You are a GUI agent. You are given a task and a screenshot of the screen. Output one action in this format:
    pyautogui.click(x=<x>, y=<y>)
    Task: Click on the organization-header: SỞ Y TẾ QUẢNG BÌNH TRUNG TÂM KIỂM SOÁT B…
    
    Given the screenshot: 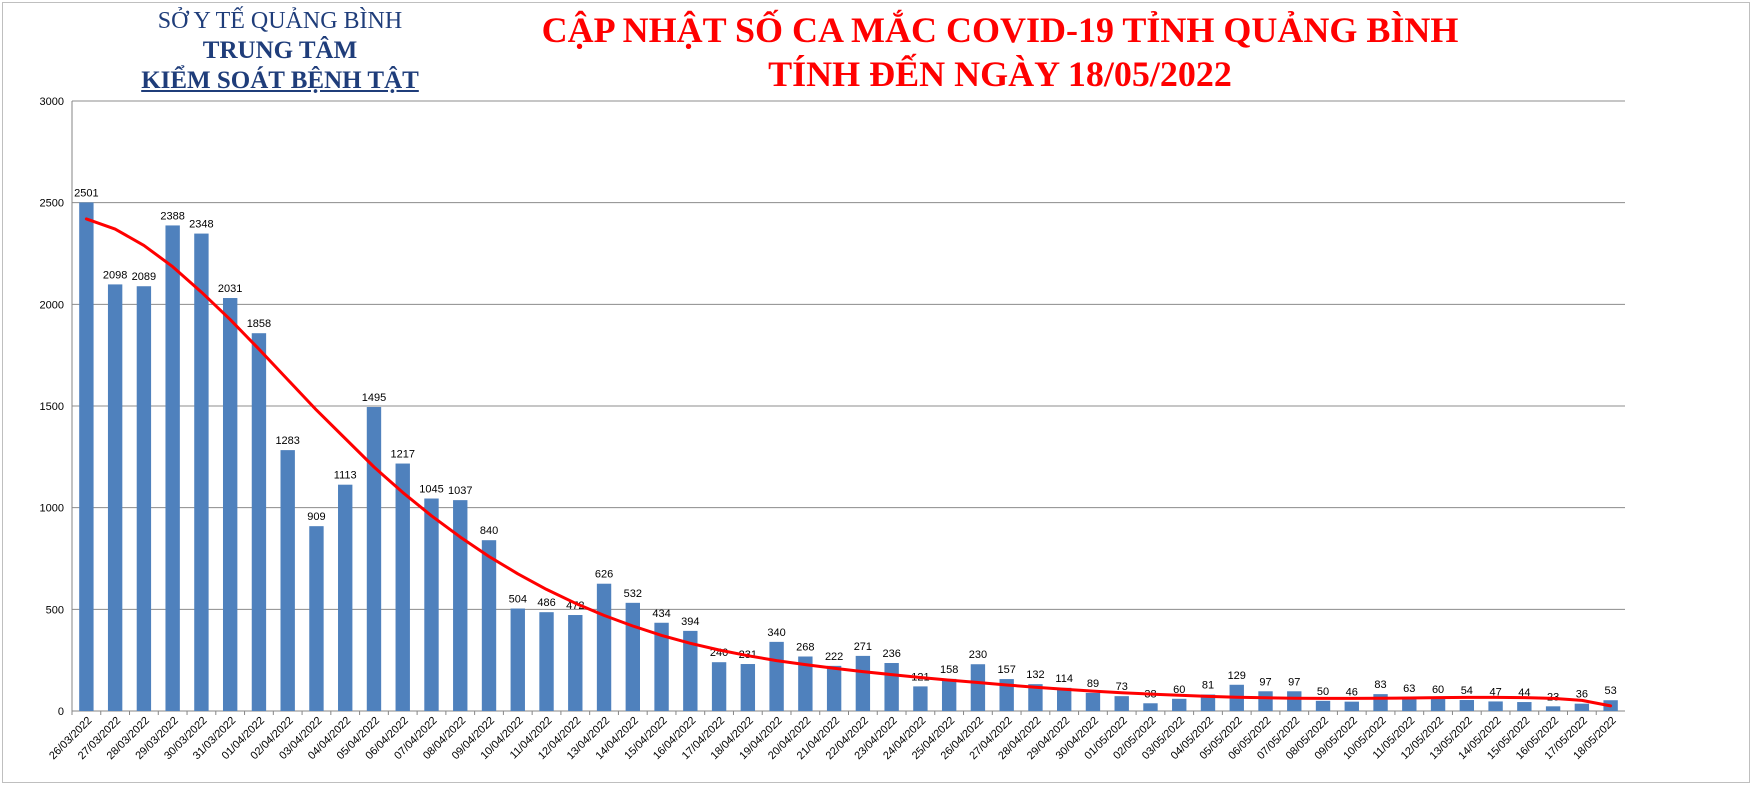 What is the action you would take?
    pyautogui.click(x=280, y=51)
    